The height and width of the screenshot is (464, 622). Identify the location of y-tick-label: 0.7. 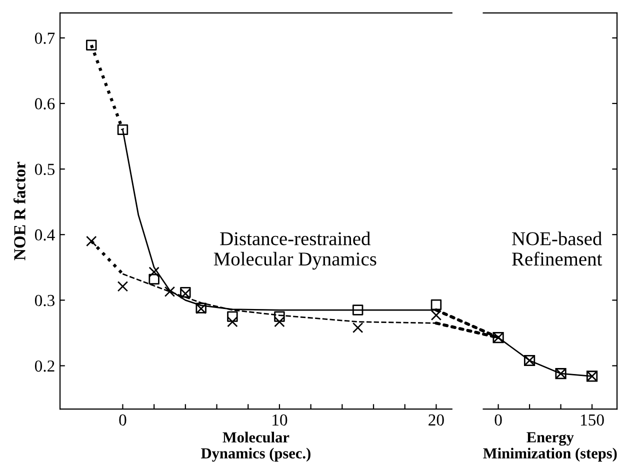
(44, 38).